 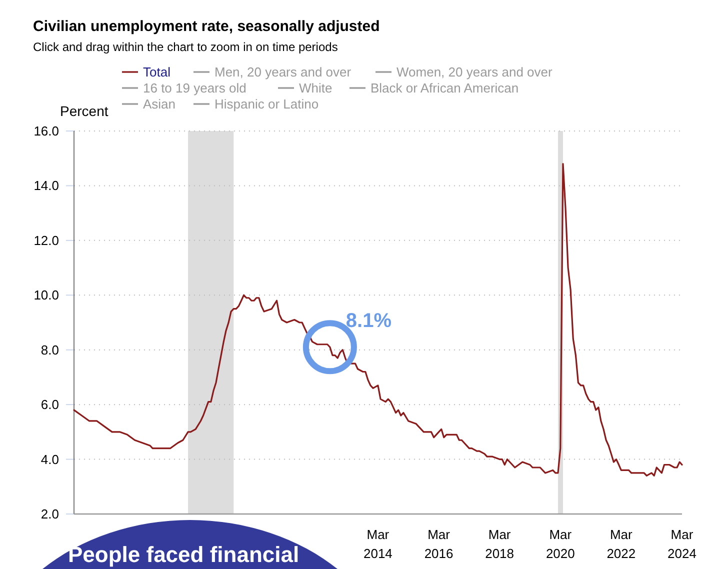 I want to click on legend-label: Men, 20 years and over, so click(x=283, y=72).